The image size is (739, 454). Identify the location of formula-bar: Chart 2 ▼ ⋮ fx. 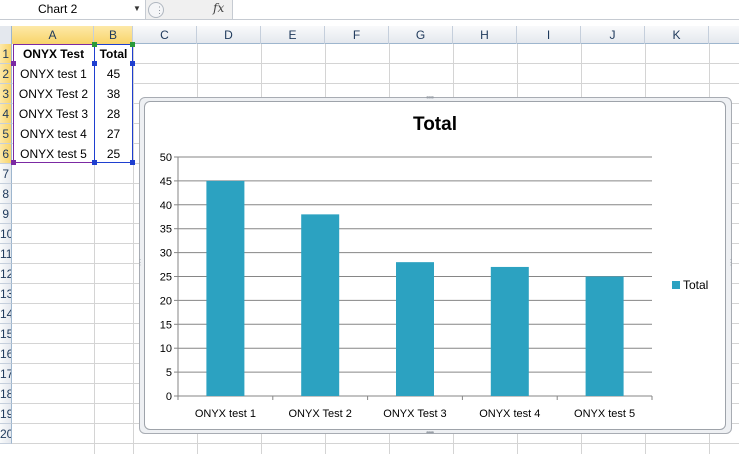
(369, 10).